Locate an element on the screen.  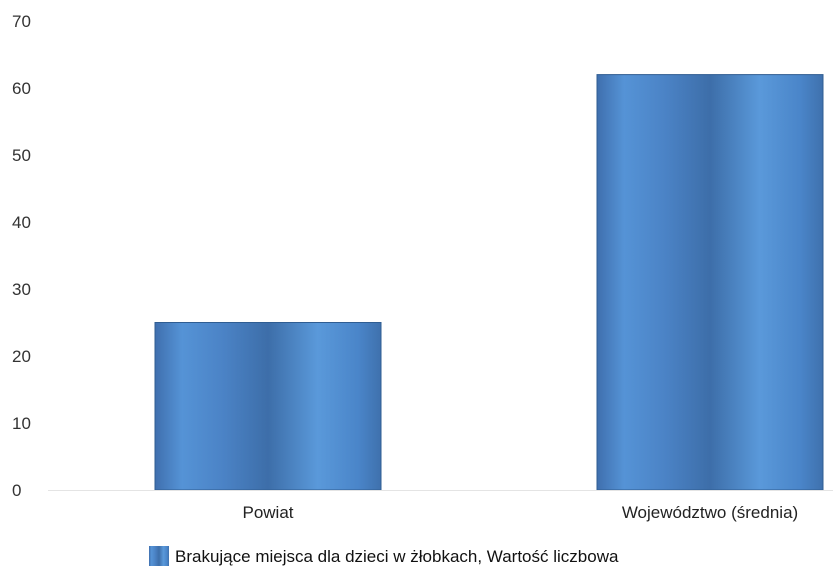
y-axis: 0 10 20 30 40 50 60 70 is located at coordinates (21, 256).